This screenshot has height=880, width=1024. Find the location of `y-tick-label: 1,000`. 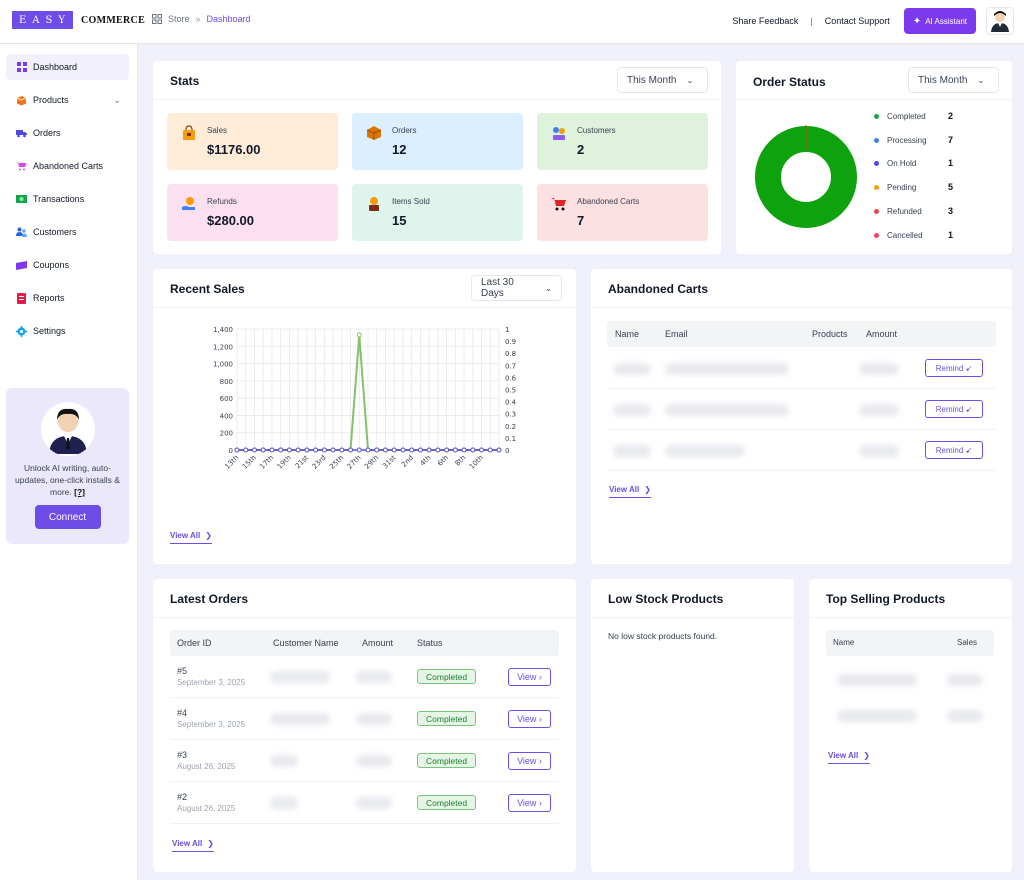

y-tick-label: 1,000 is located at coordinates (223, 365).